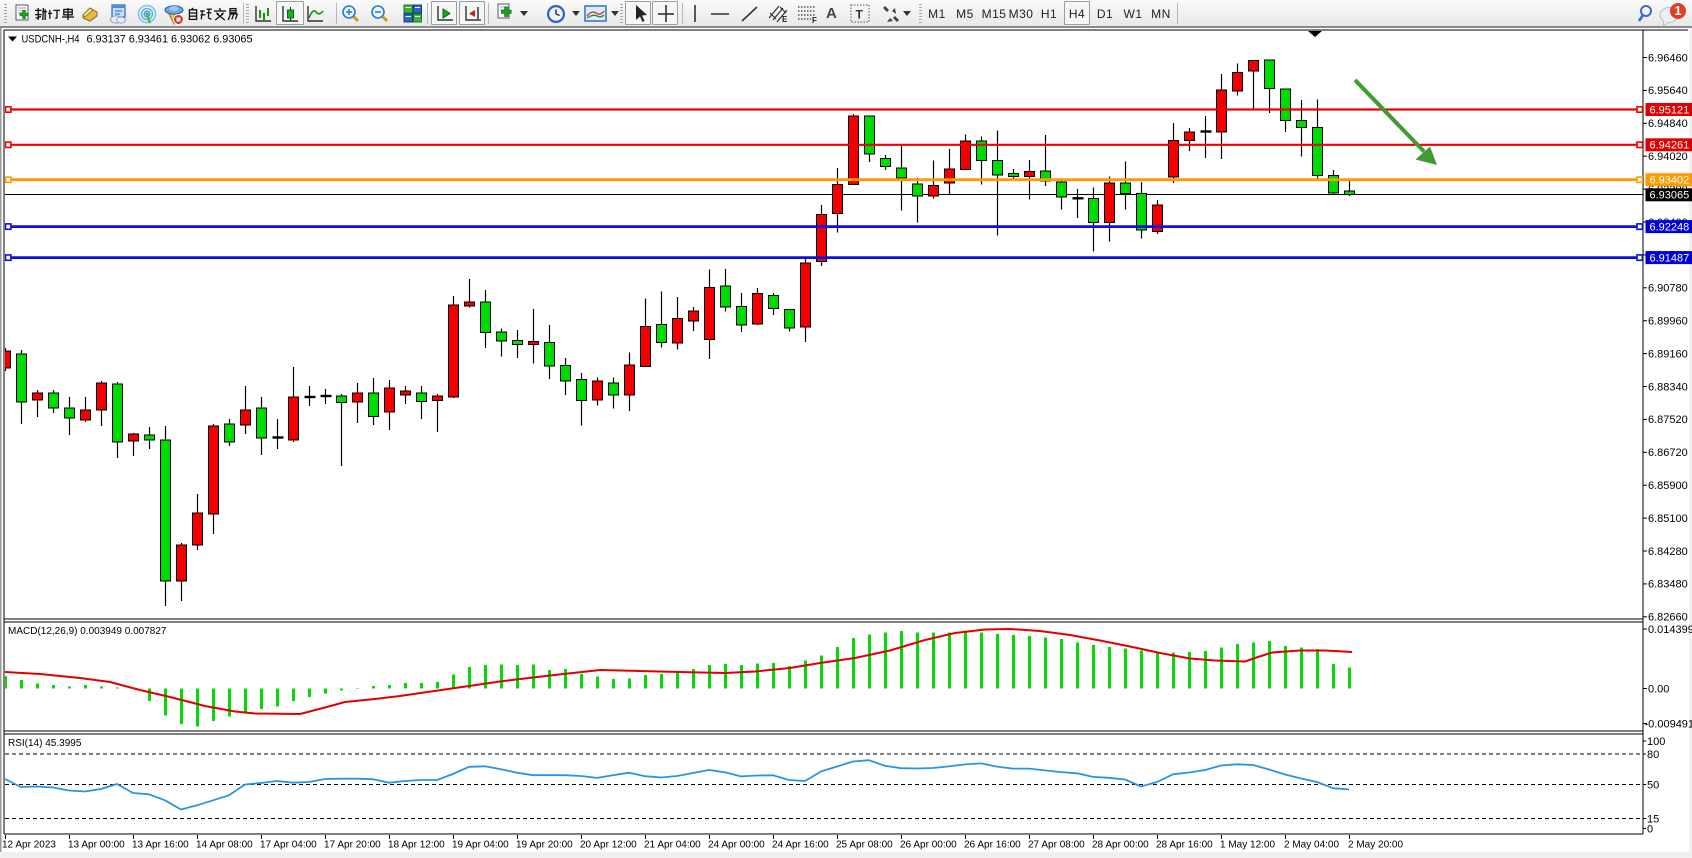 This screenshot has width=1692, height=858. Describe the element at coordinates (87, 631) in the screenshot. I see `svg-text:MACD(12,26,9) 0.003949 0.00782: MACD(12,26,9) 0.003949 0.007827` at that location.